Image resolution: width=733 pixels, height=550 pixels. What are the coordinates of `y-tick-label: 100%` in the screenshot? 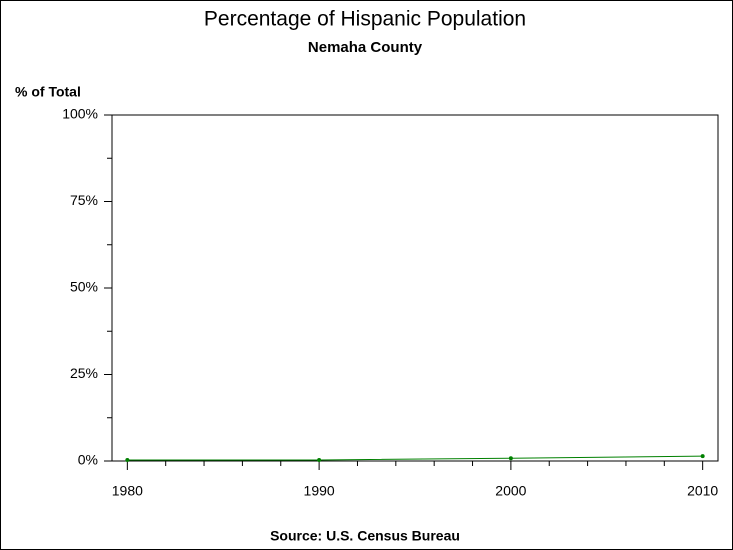 It's located at (80, 114).